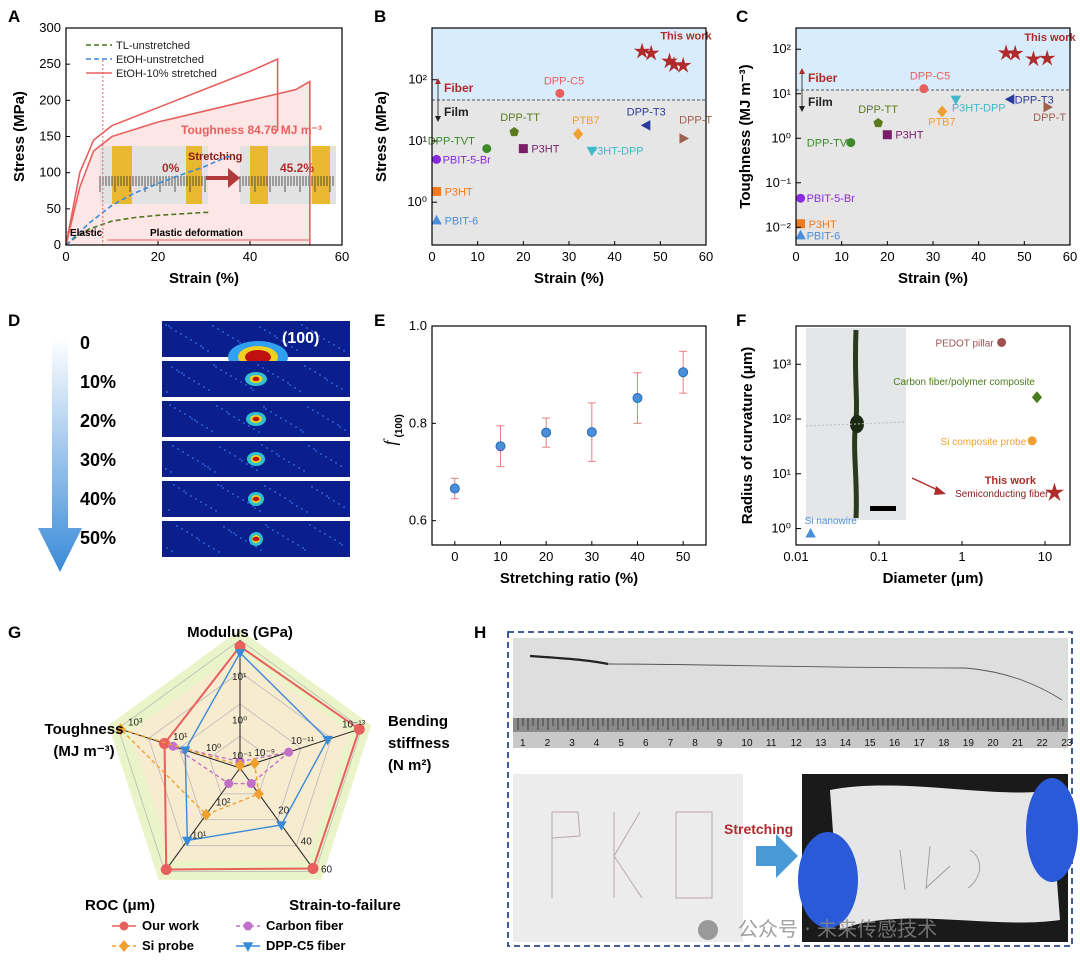 The height and width of the screenshot is (976, 1080). Describe the element at coordinates (86, 233) in the screenshot. I see `elastic-label: Elastic` at that location.